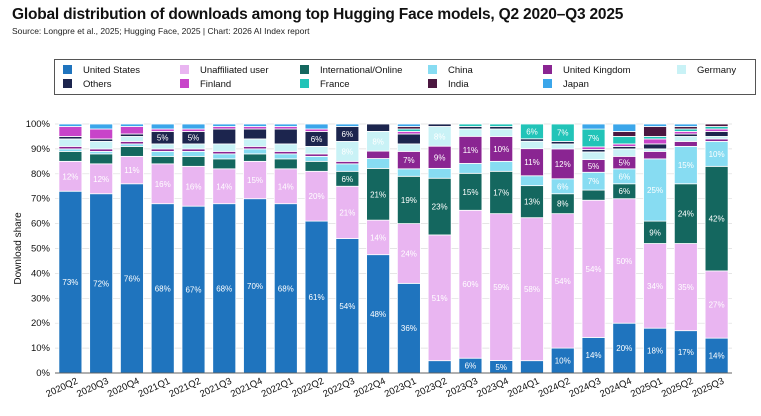  Describe the element at coordinates (101, 283) in the screenshot. I see `data-label: 72%` at that location.